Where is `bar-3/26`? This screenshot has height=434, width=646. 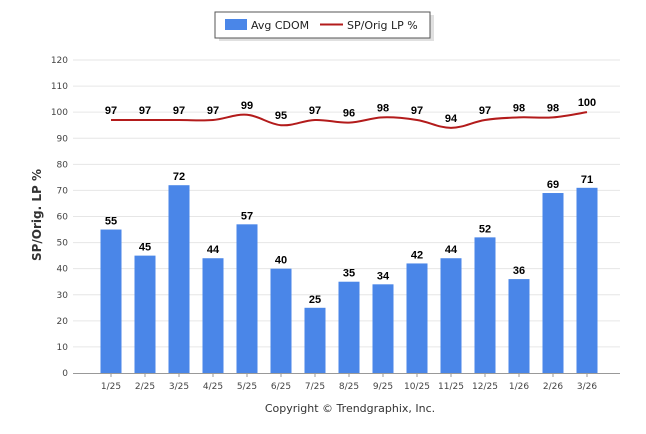
bar-3/26 is located at coordinates (587, 280).